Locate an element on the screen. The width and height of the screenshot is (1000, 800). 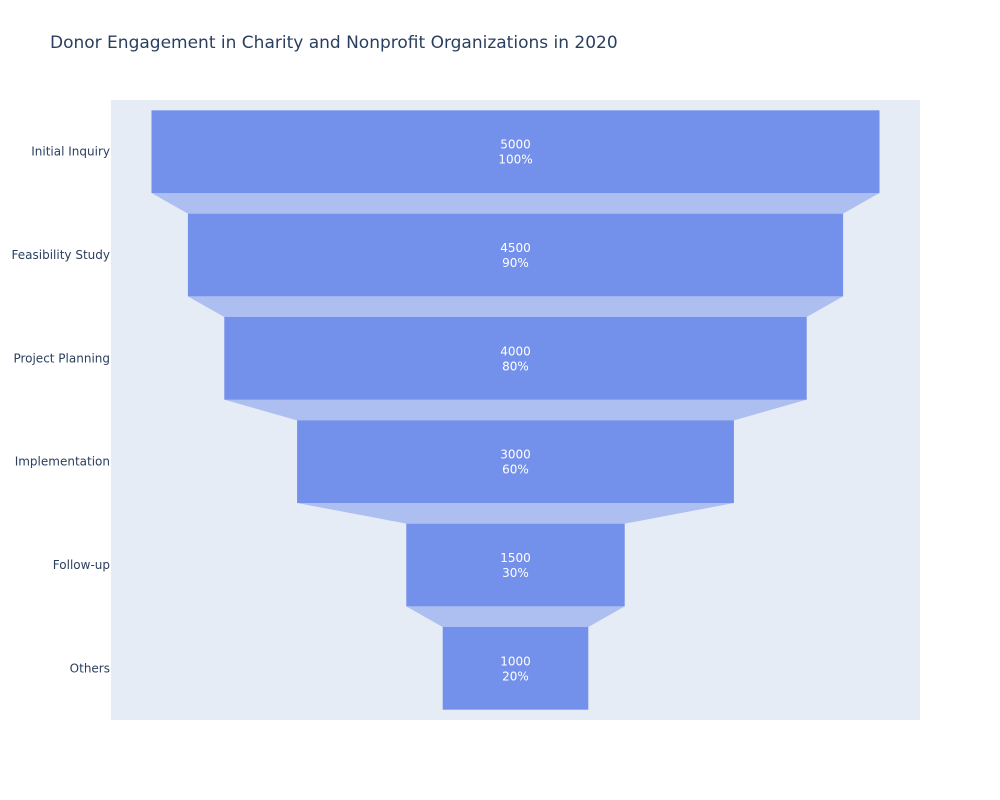
value-label-feasibility-study: 4500 is located at coordinates (515, 248).